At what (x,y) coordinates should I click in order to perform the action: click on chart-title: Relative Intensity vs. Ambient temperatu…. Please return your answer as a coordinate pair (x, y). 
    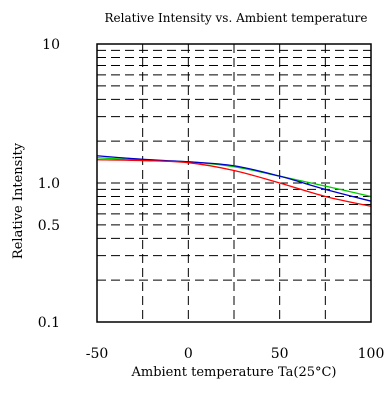
    Looking at the image, I should click on (236, 18).